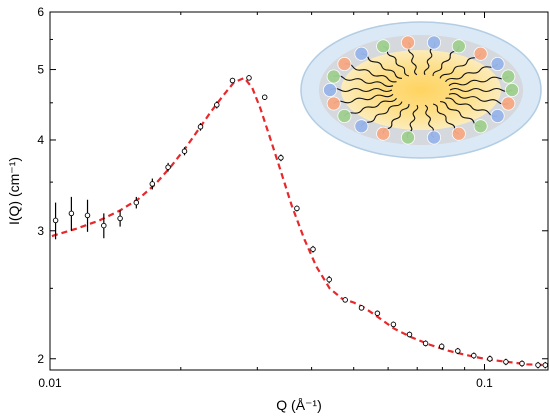 This screenshot has width=550, height=418. Describe the element at coordinates (40, 12) in the screenshot. I see `y-tick-label: 6` at that location.